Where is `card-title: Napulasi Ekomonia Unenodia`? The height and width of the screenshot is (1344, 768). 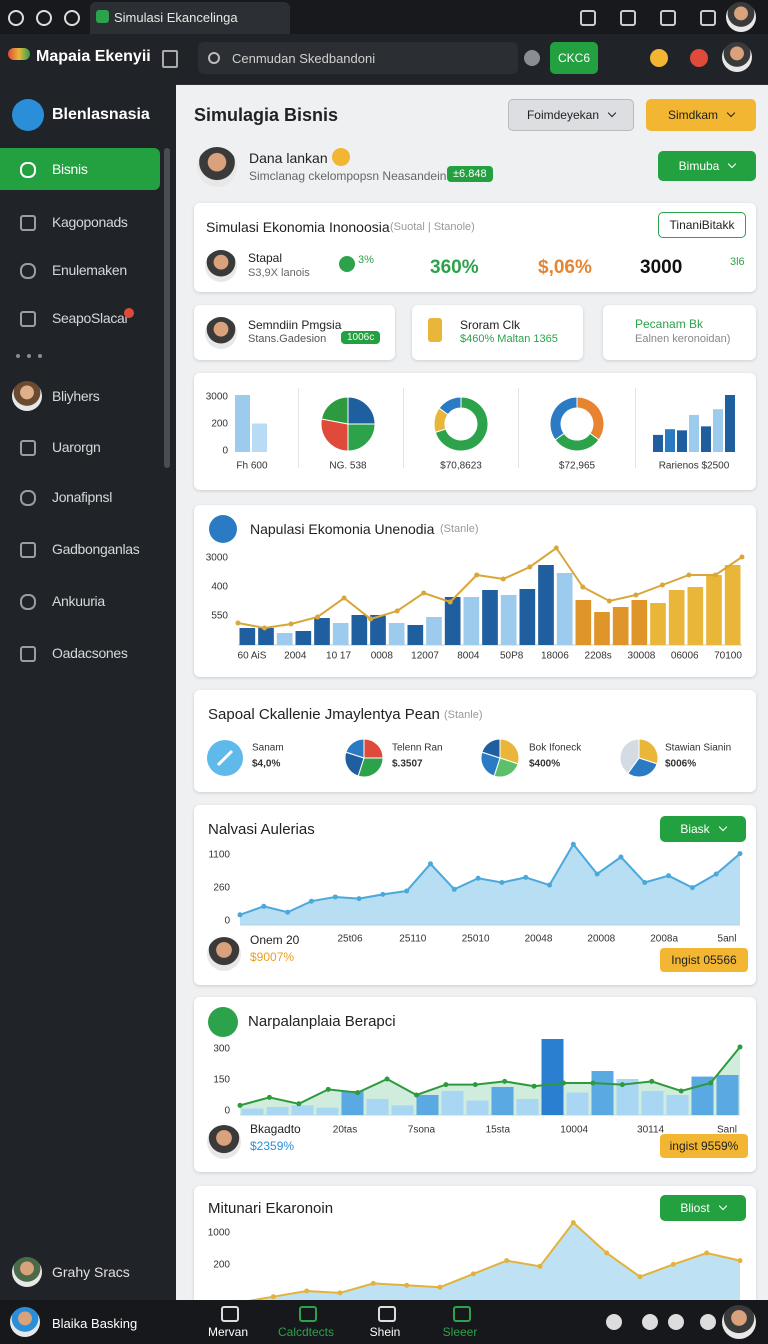 card-title: Napulasi Ekomonia Unenodia is located at coordinates (342, 529).